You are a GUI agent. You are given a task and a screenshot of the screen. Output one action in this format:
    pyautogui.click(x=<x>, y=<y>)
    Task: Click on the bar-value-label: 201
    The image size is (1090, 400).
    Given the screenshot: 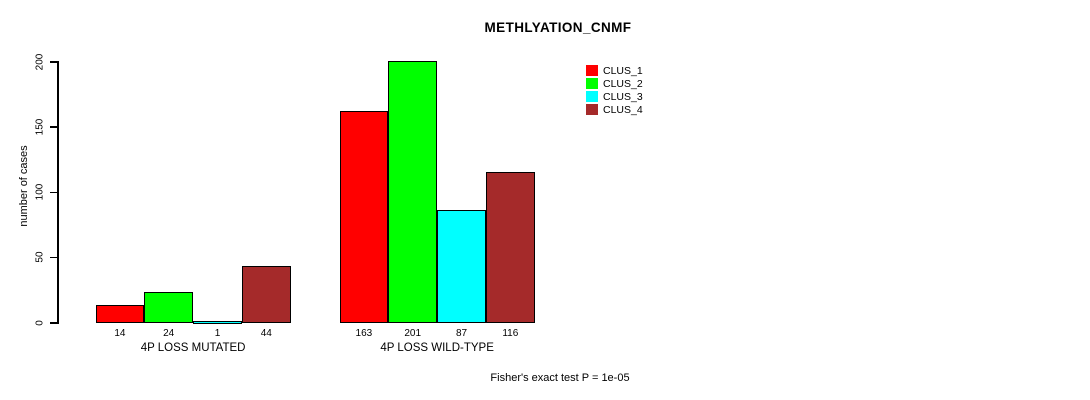 What is the action you would take?
    pyautogui.click(x=413, y=333)
    